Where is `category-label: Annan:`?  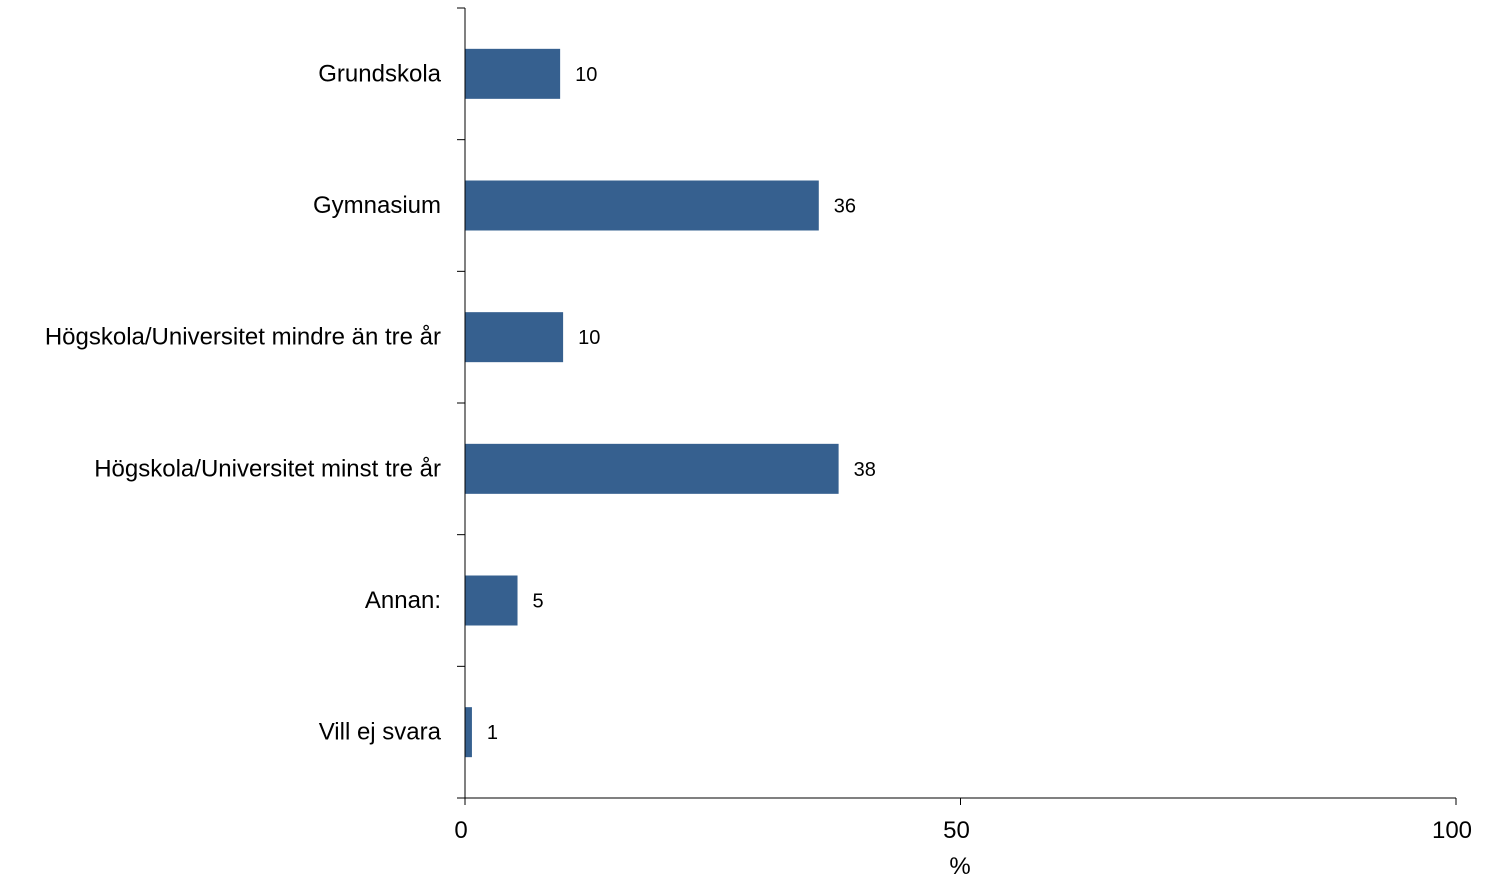 category-label: Annan: is located at coordinates (403, 600).